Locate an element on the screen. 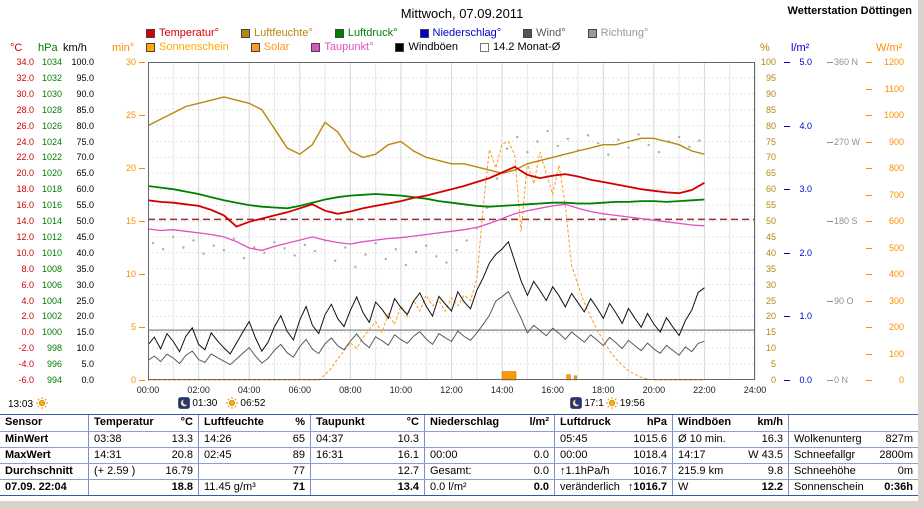 The width and height of the screenshot is (924, 508). cell-value: 65 is located at coordinates (298, 439).